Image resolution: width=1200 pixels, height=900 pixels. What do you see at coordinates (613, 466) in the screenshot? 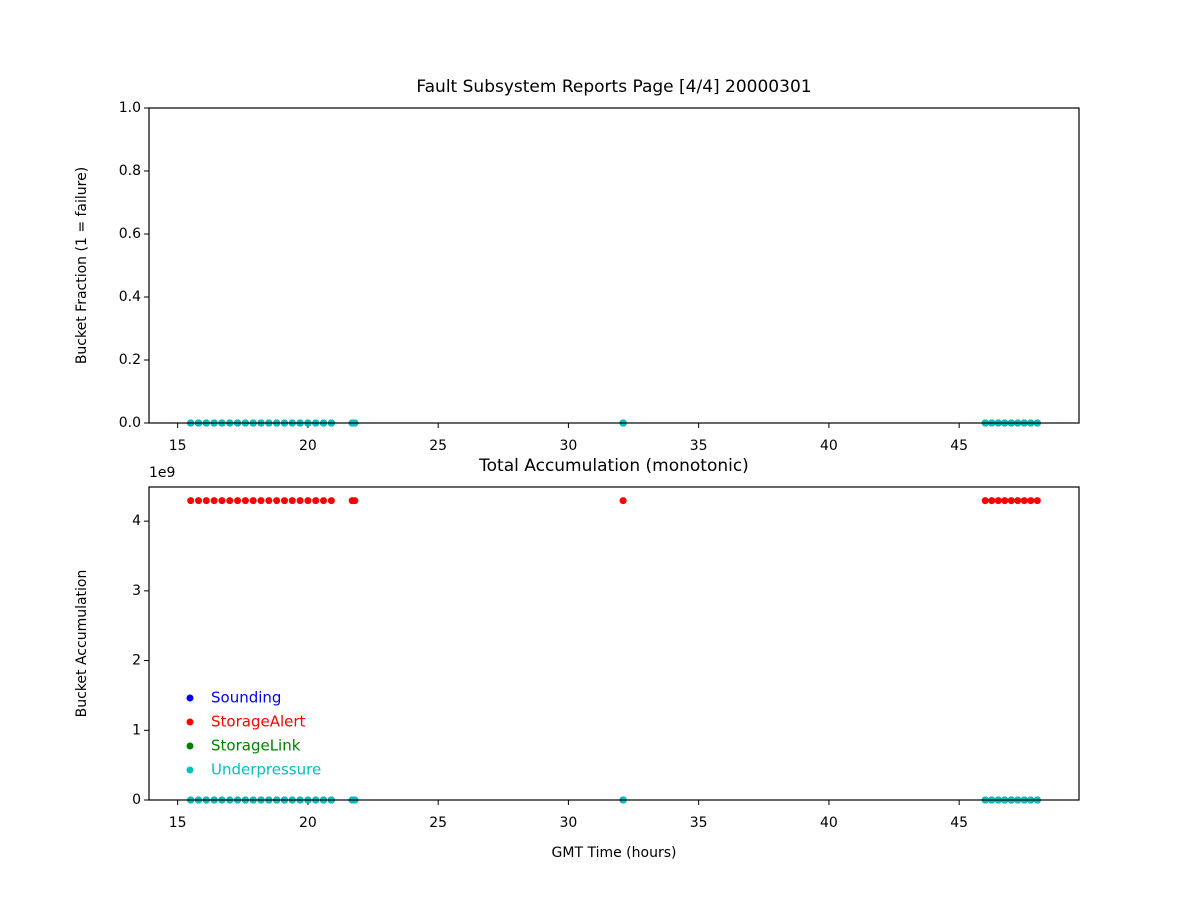
I see `chart-title: Total Accumulation (monotonic)` at bounding box center [613, 466].